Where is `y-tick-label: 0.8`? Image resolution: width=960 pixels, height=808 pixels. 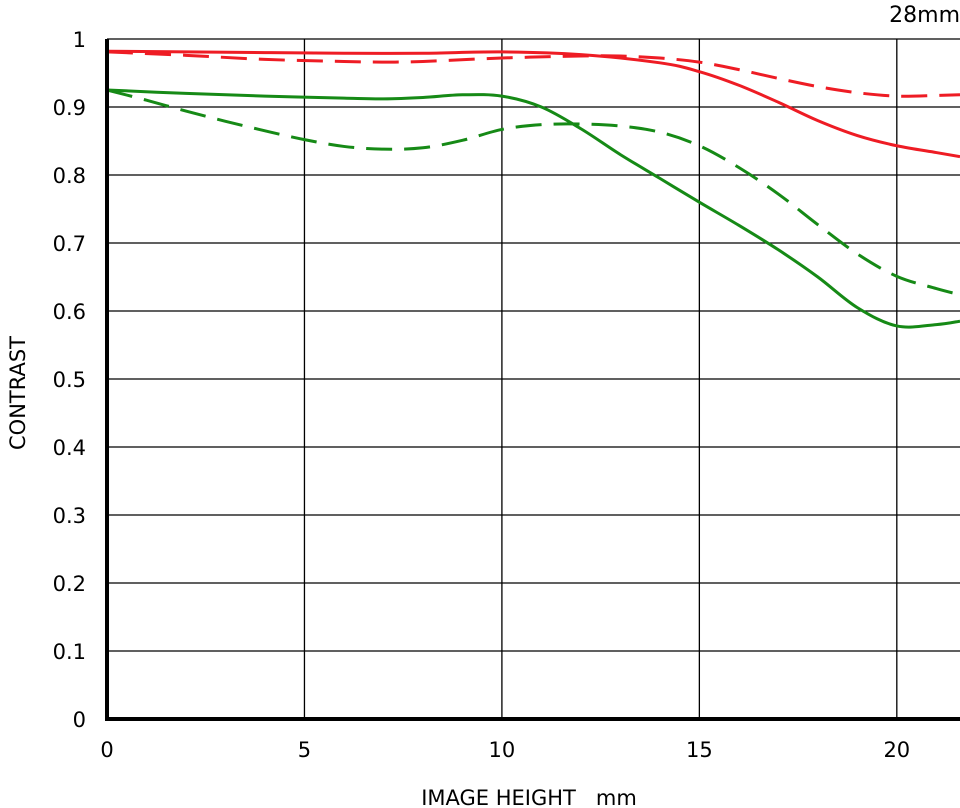 y-tick-label: 0.8 is located at coordinates (69, 176).